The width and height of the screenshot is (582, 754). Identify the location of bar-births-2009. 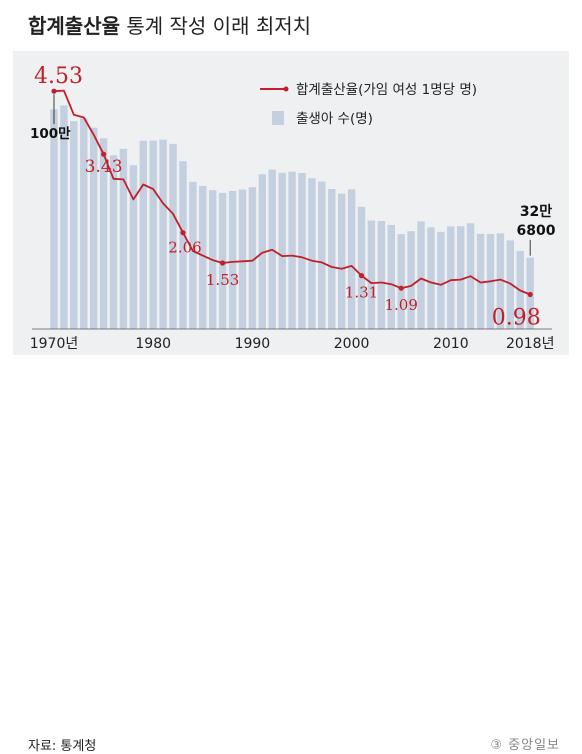
(440, 280).